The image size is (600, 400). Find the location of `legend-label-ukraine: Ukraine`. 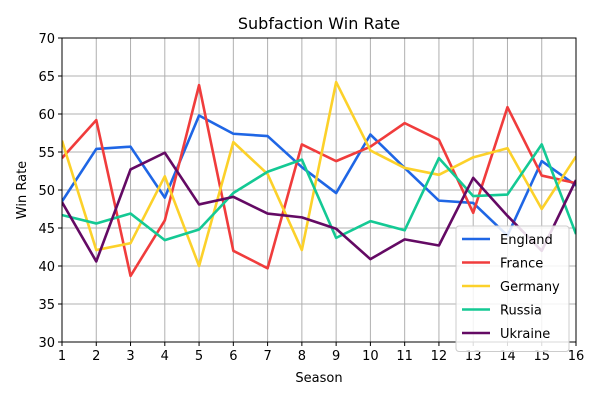

legend-label-ukraine: Ukraine is located at coordinates (525, 334).